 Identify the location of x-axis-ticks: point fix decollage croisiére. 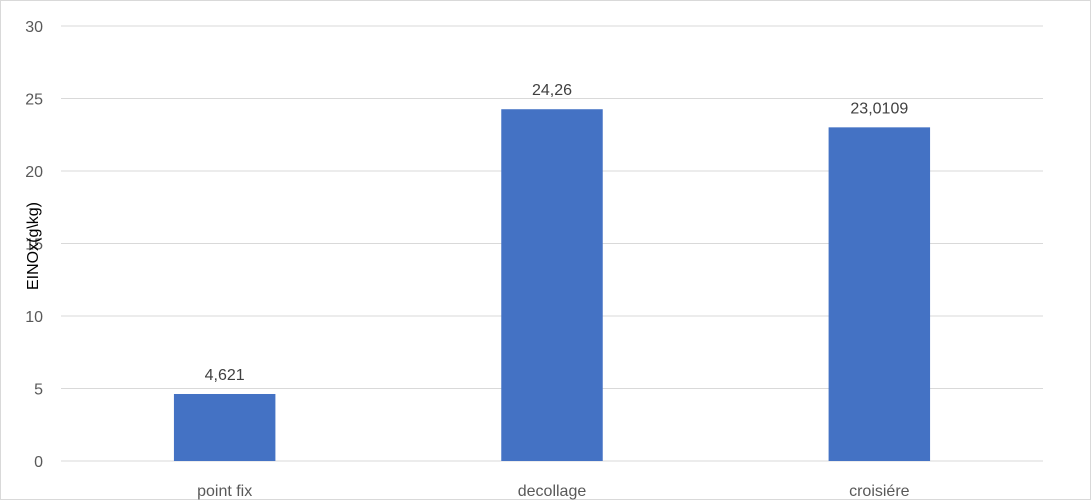
(553, 491).